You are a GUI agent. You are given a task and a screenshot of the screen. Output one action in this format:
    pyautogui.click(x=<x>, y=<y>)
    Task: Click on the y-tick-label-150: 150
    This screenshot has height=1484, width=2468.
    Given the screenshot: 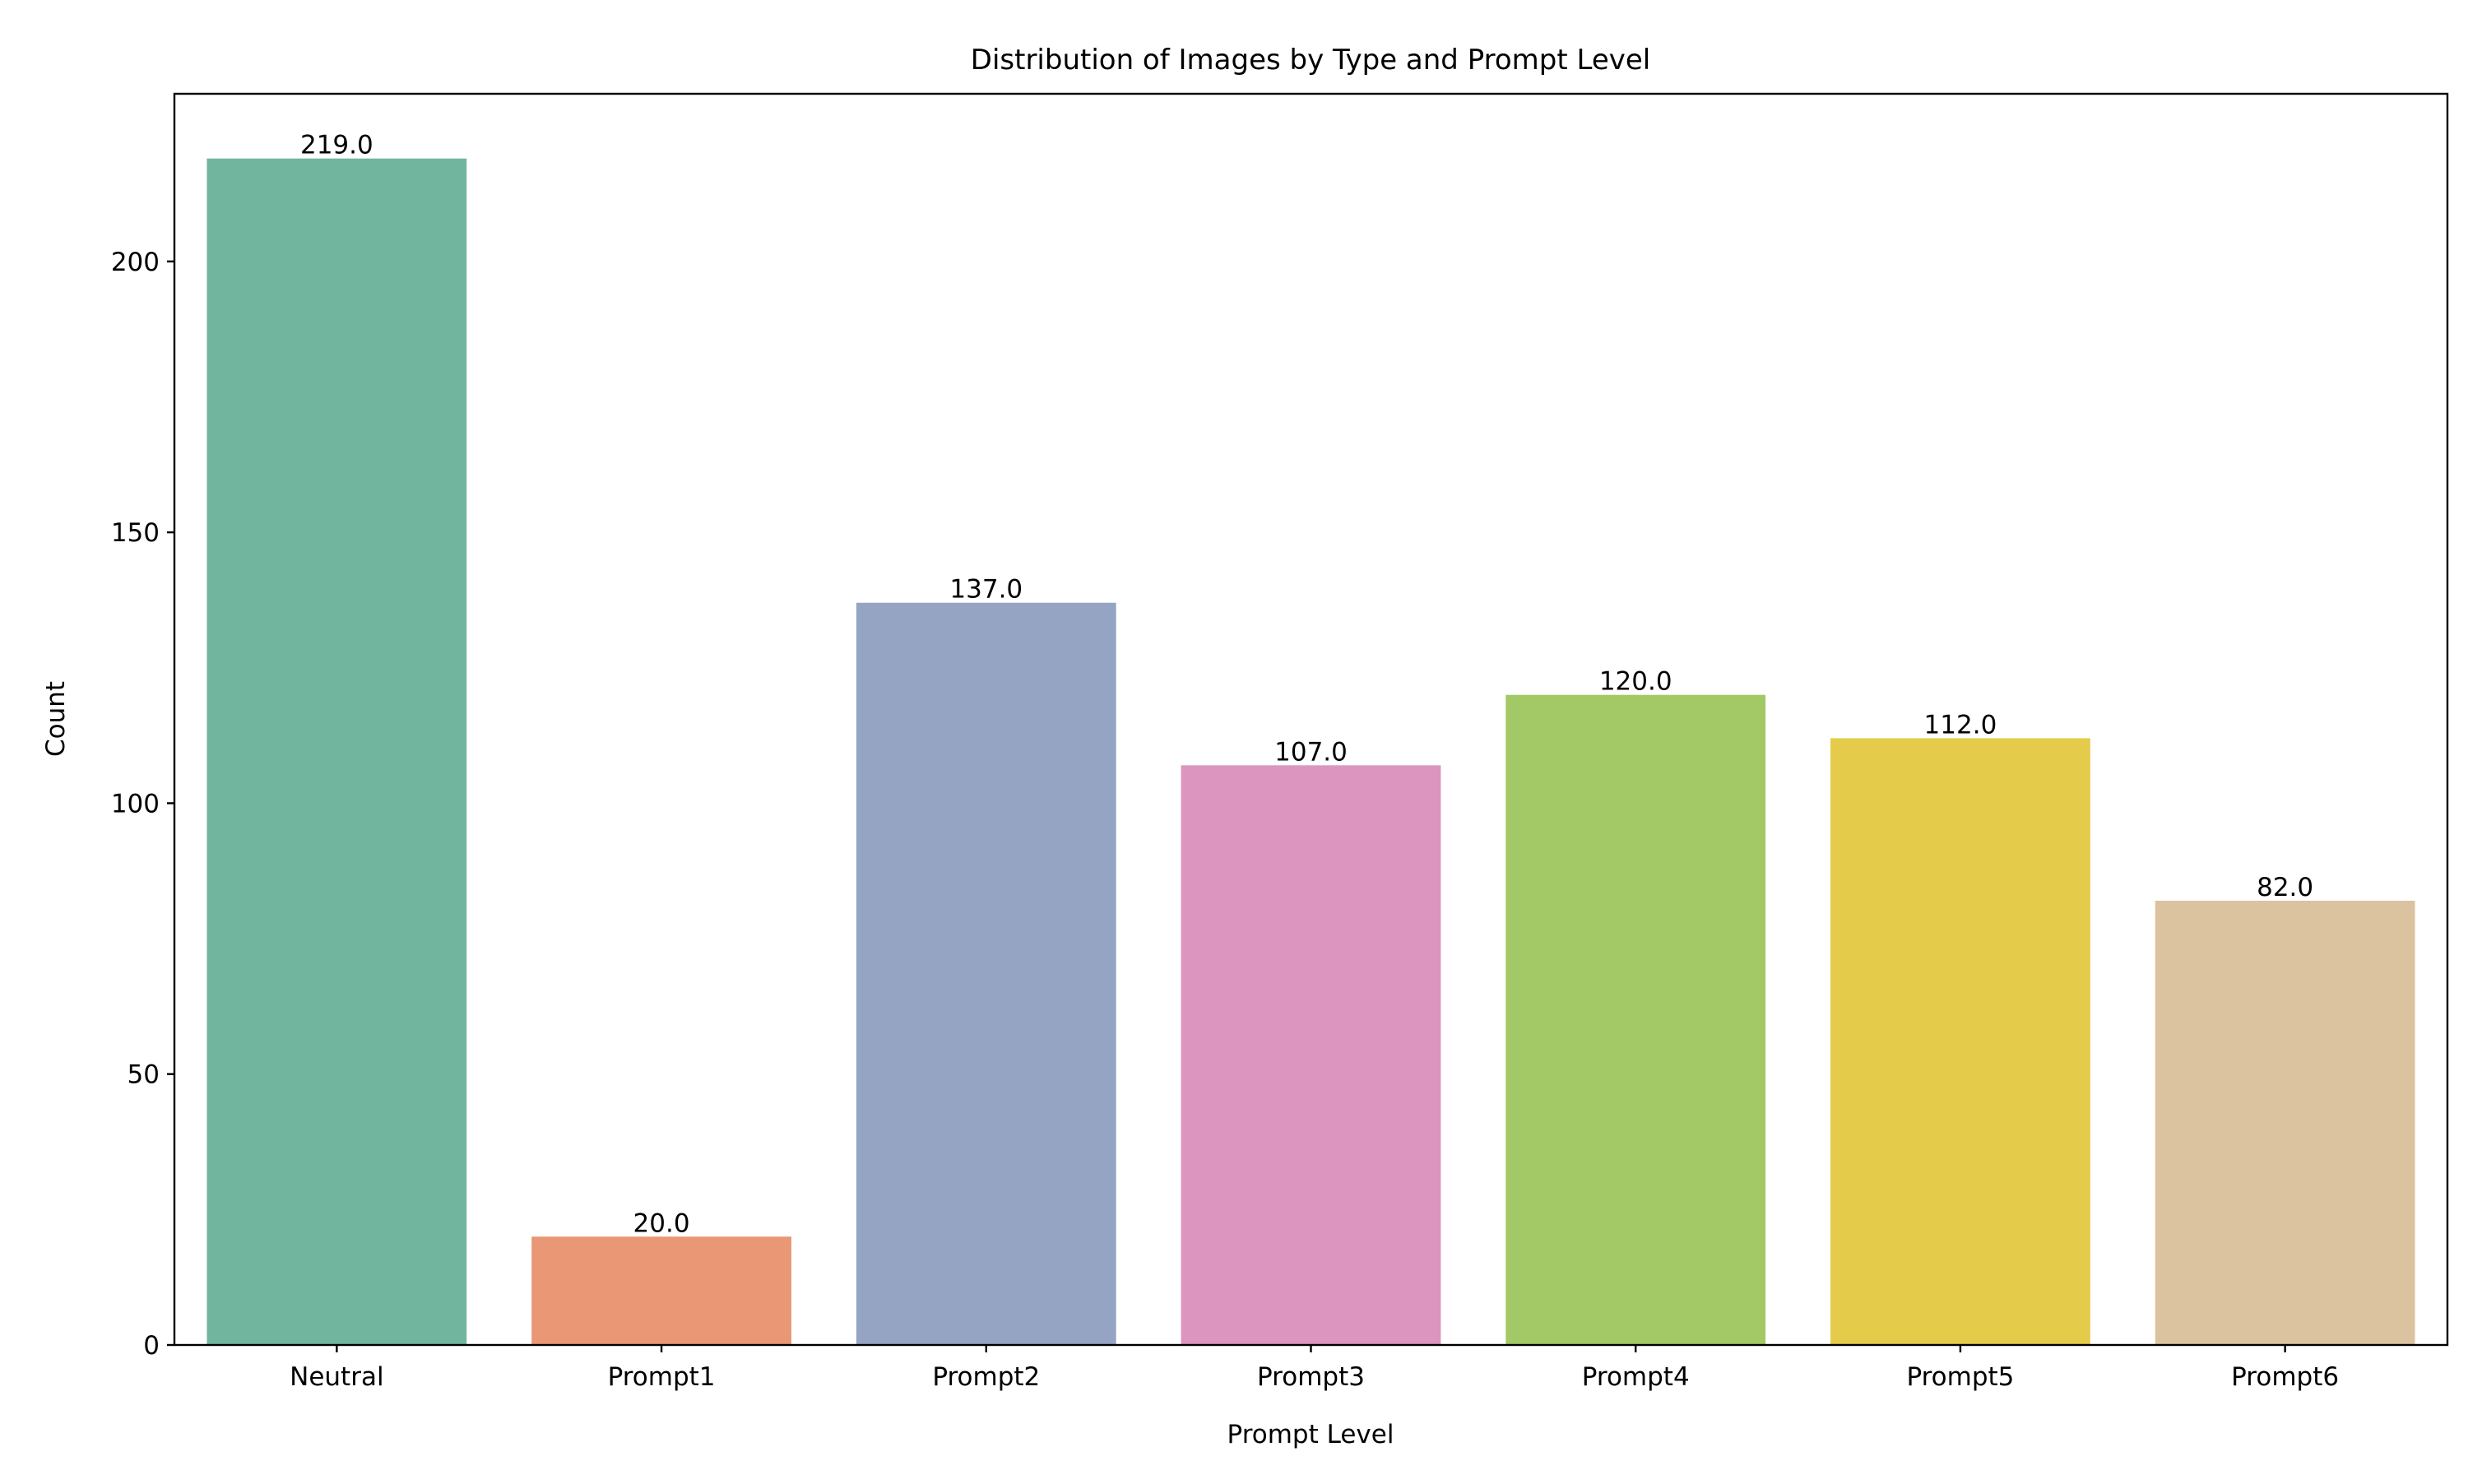 What is the action you would take?
    pyautogui.click(x=135, y=533)
    